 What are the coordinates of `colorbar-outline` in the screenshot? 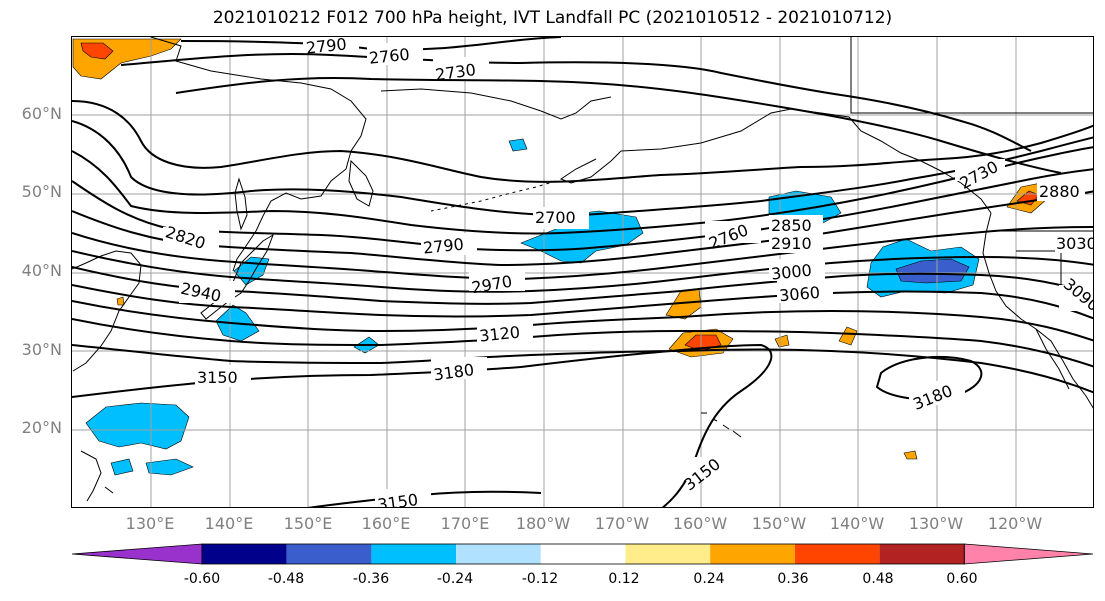 It's located at (583, 554).